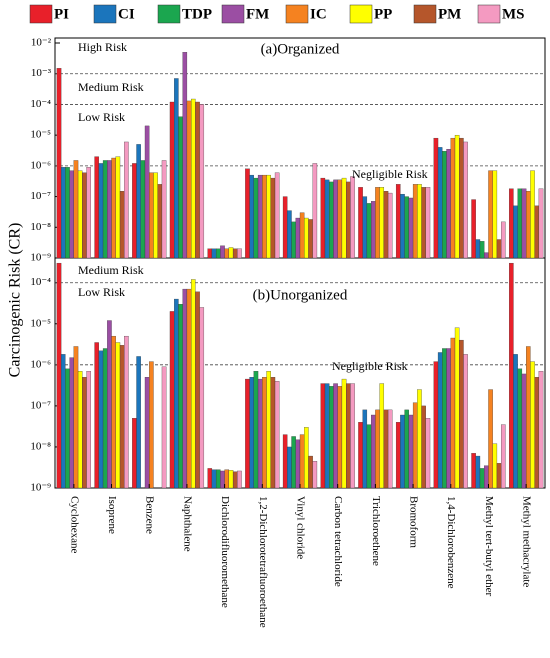 The width and height of the screenshot is (550, 658). I want to click on y-axis-title: Carcinogenic Risk (CR), so click(15, 300).